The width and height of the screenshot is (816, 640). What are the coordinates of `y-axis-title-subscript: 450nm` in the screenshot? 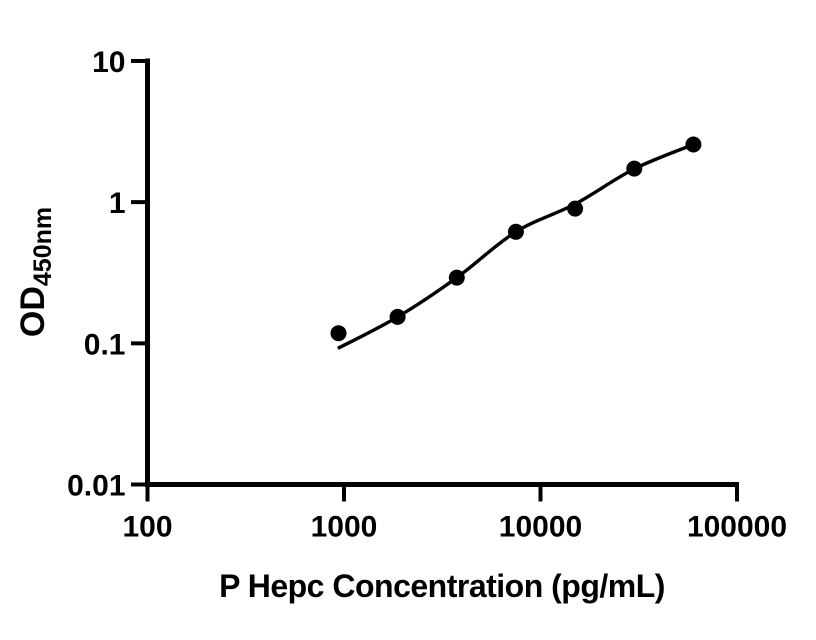 It's located at (43, 246).